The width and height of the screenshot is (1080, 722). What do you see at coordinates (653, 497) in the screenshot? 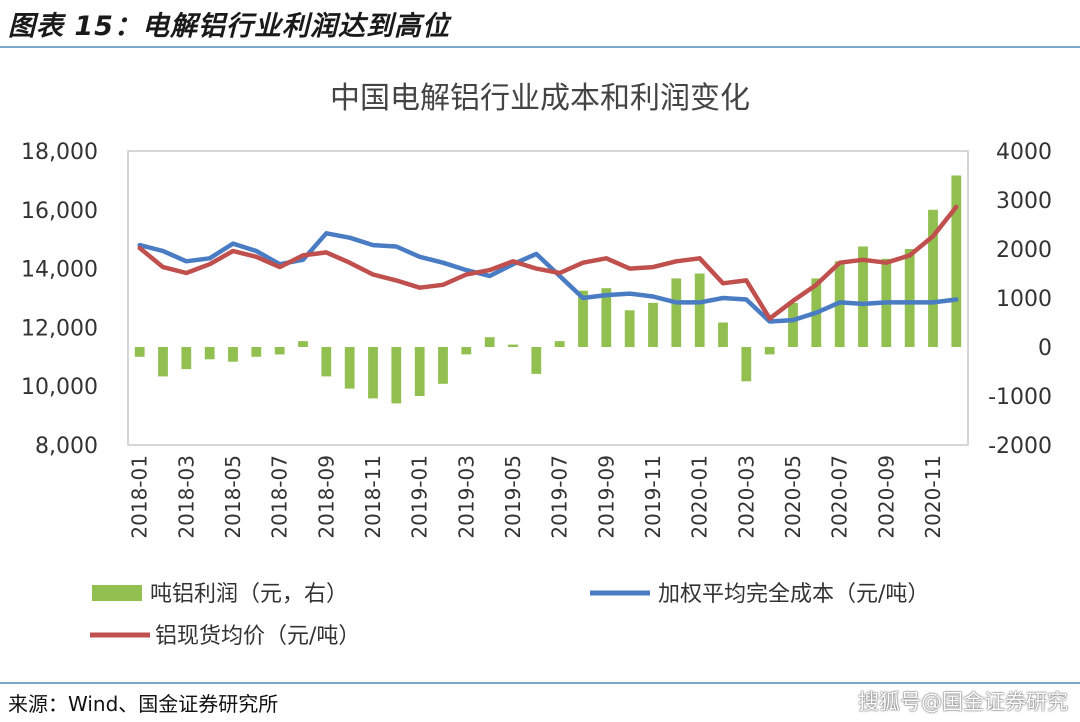
I see `x-tick-label: 2019-11` at bounding box center [653, 497].